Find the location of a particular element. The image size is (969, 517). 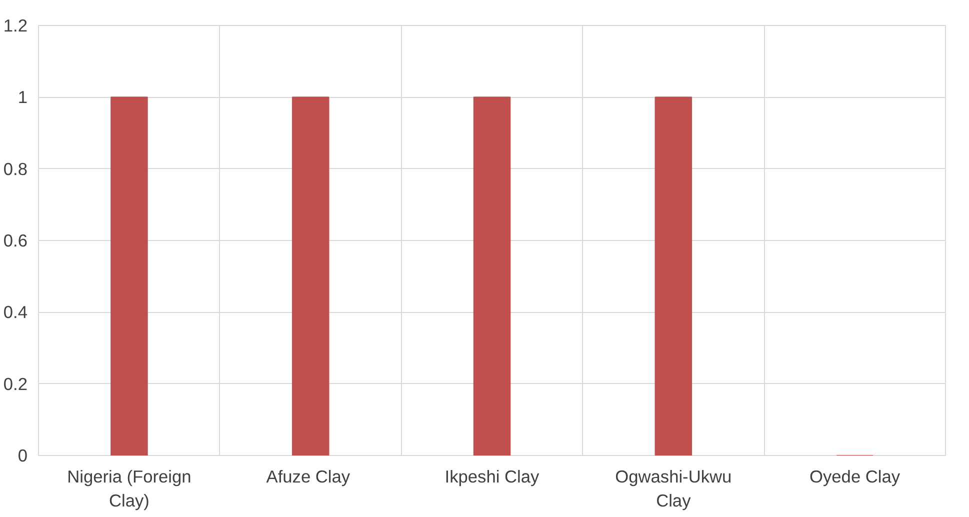

x-tick-label: Ikpeshi Clay is located at coordinates (492, 476).